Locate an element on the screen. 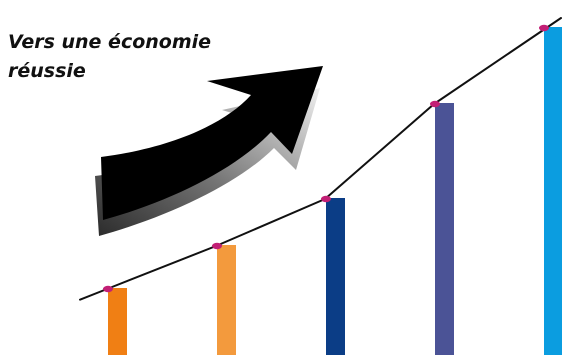  chart-title: Vers une économie réussie is located at coordinates (110, 56).